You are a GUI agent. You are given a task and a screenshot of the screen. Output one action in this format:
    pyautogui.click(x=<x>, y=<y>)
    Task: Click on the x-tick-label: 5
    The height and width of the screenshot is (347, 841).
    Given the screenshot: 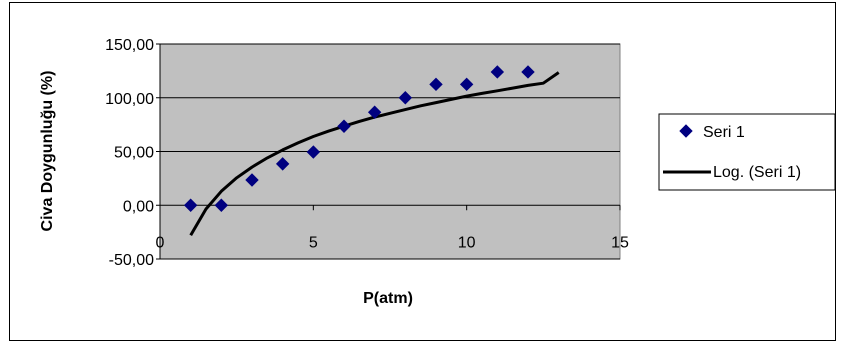 What is the action you would take?
    pyautogui.click(x=313, y=242)
    